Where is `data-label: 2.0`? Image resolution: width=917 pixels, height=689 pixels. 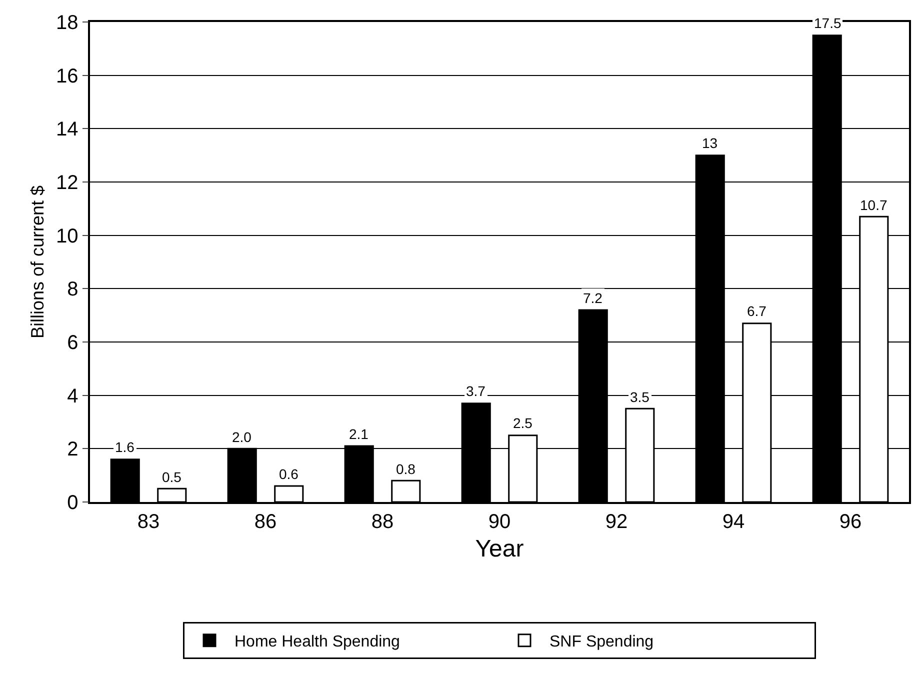 data-label: 2.0 is located at coordinates (242, 437).